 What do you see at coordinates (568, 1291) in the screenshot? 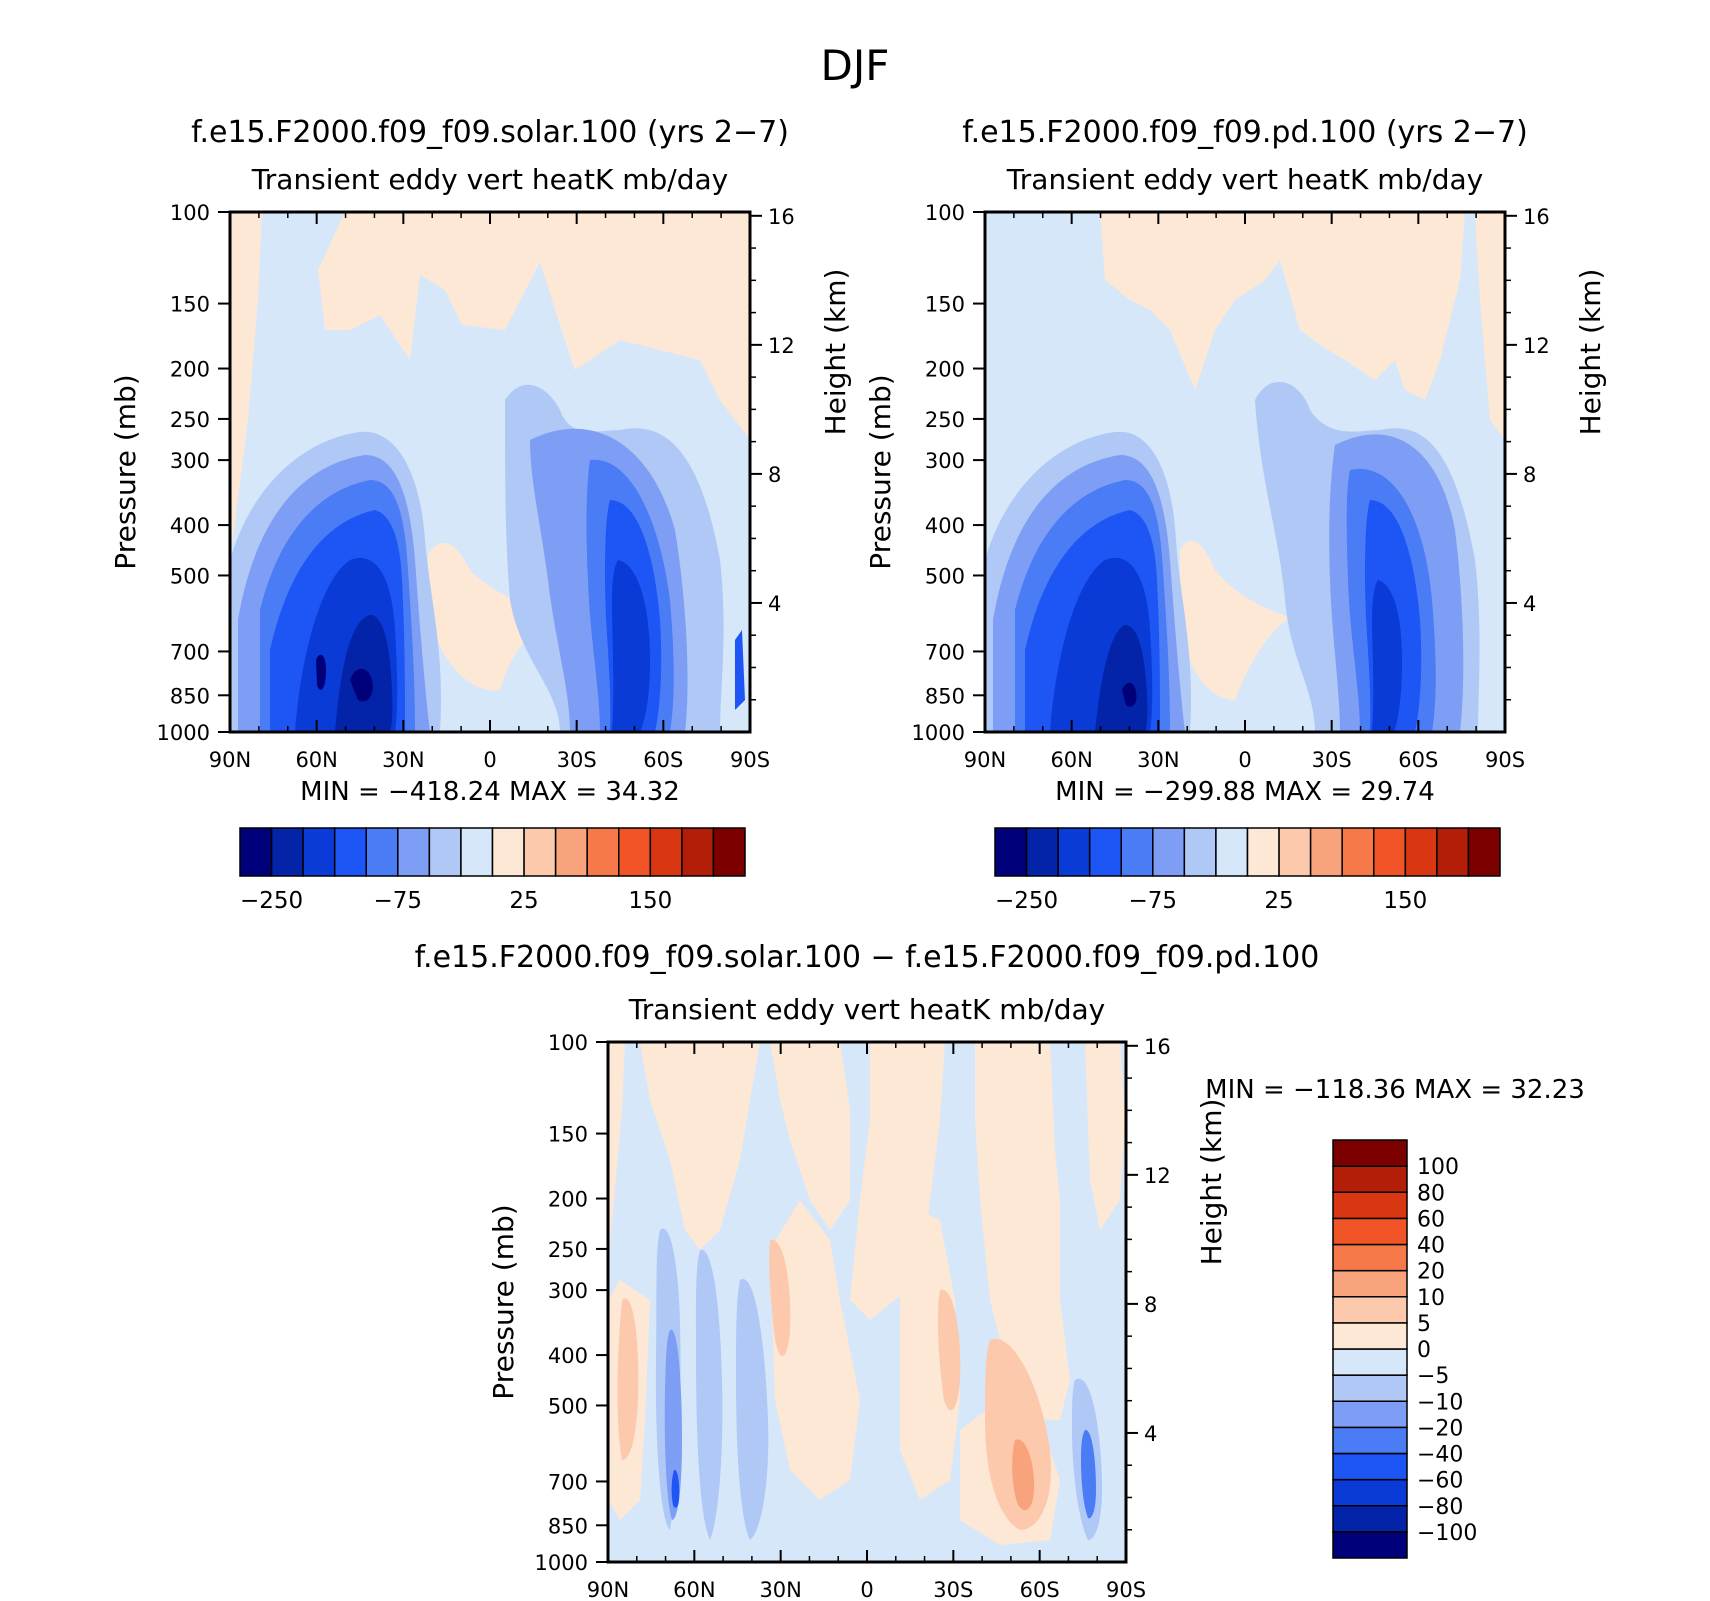
I see `y-tick-label: 300` at bounding box center [568, 1291].